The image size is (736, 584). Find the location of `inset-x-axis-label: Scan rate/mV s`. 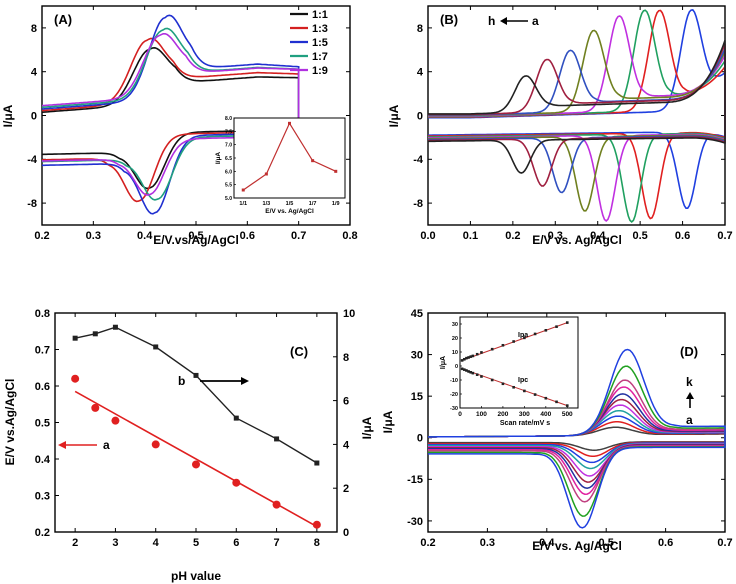

inset-x-axis-label: Scan rate/mV s is located at coordinates (525, 423).